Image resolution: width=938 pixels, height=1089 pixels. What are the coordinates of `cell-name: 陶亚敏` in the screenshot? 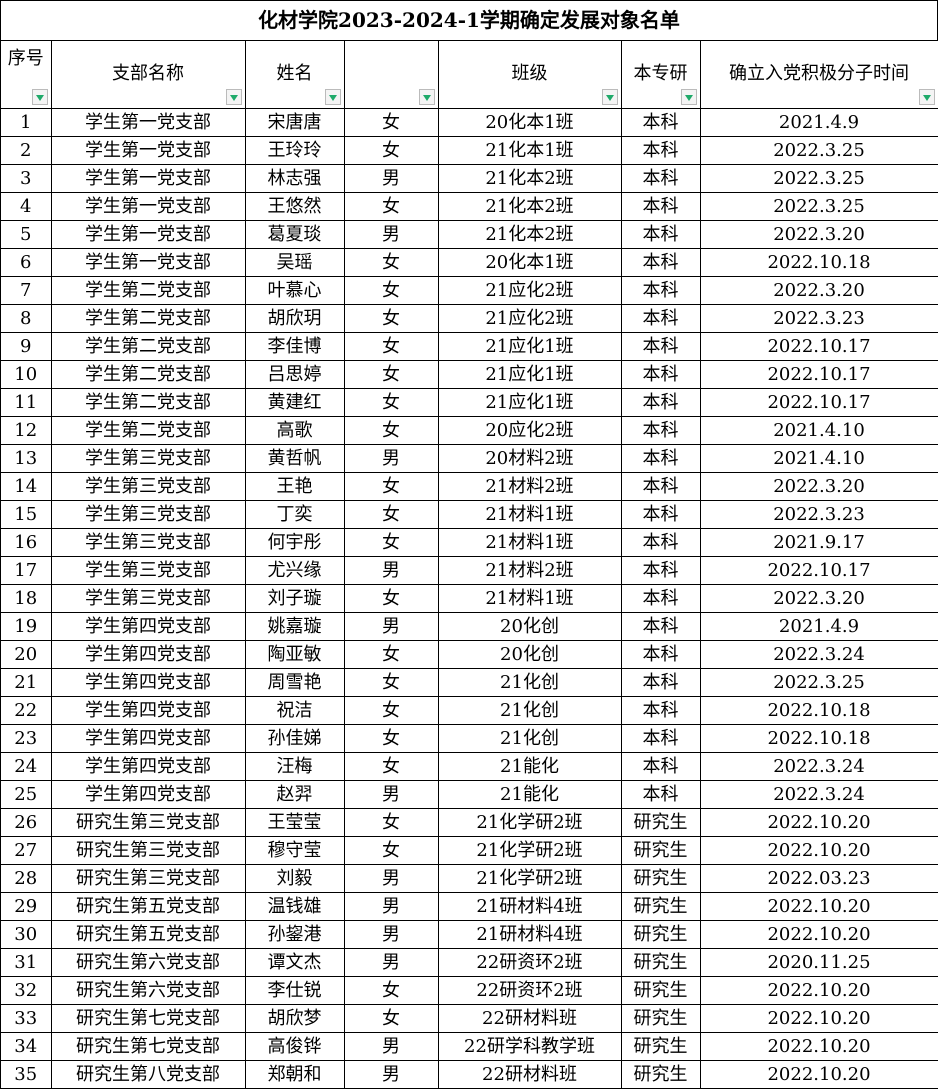 It's located at (295, 654).